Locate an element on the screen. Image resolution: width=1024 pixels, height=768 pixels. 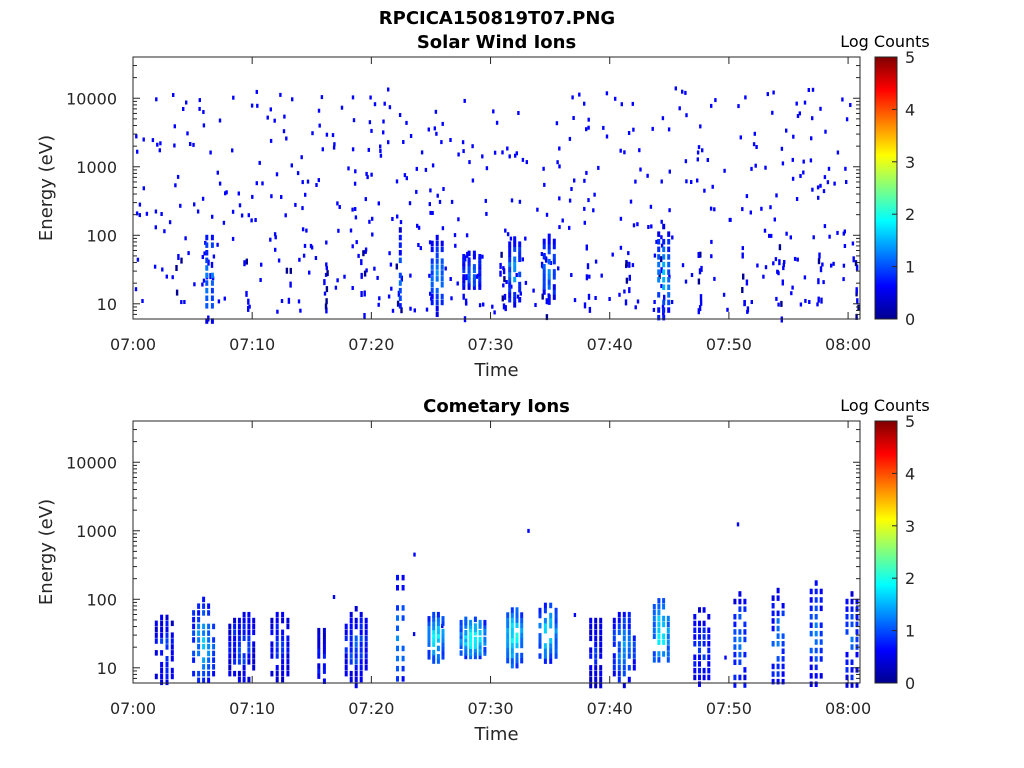
figure-title: RPCICA150819T07.PNG is located at coordinates (497, 18).